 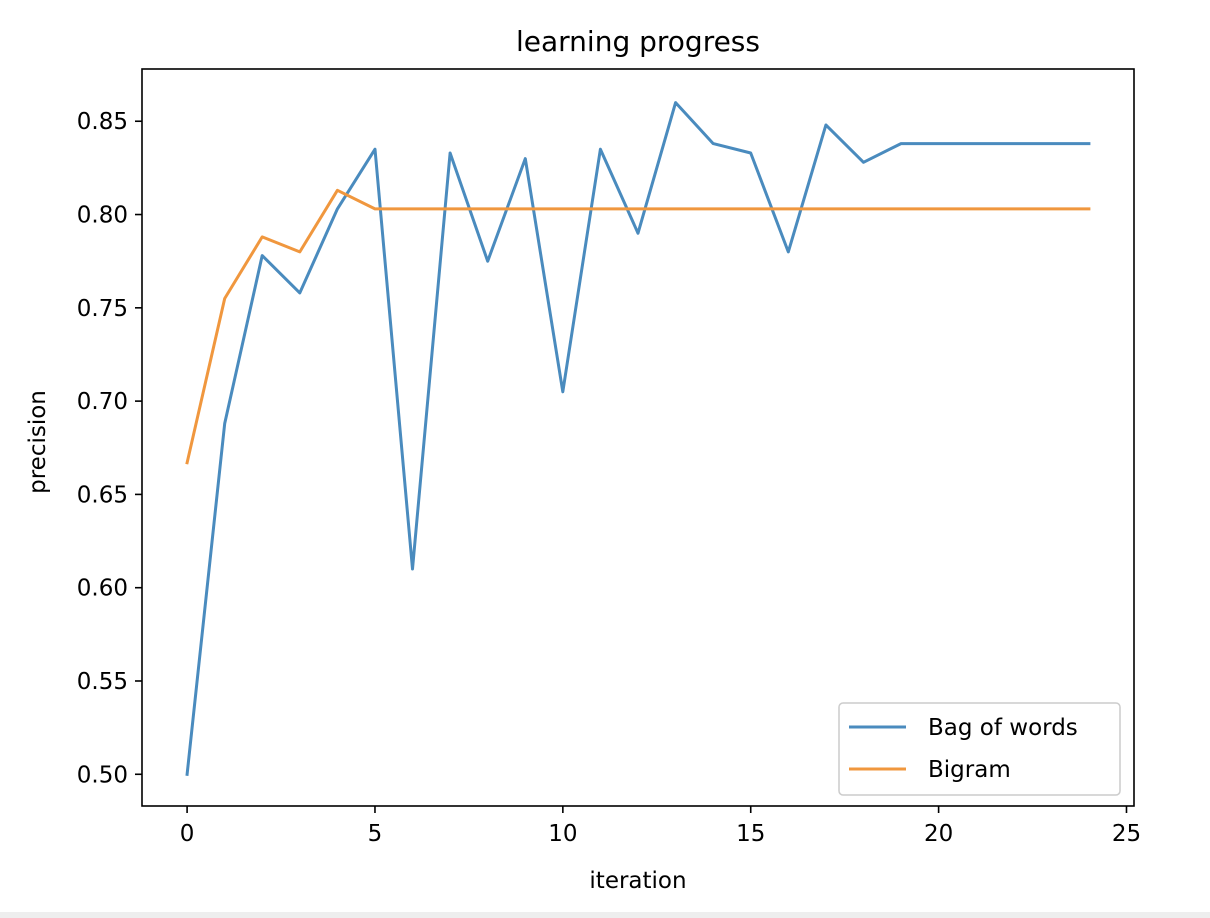 I want to click on y-tick-label: 0.70, so click(x=102, y=402).